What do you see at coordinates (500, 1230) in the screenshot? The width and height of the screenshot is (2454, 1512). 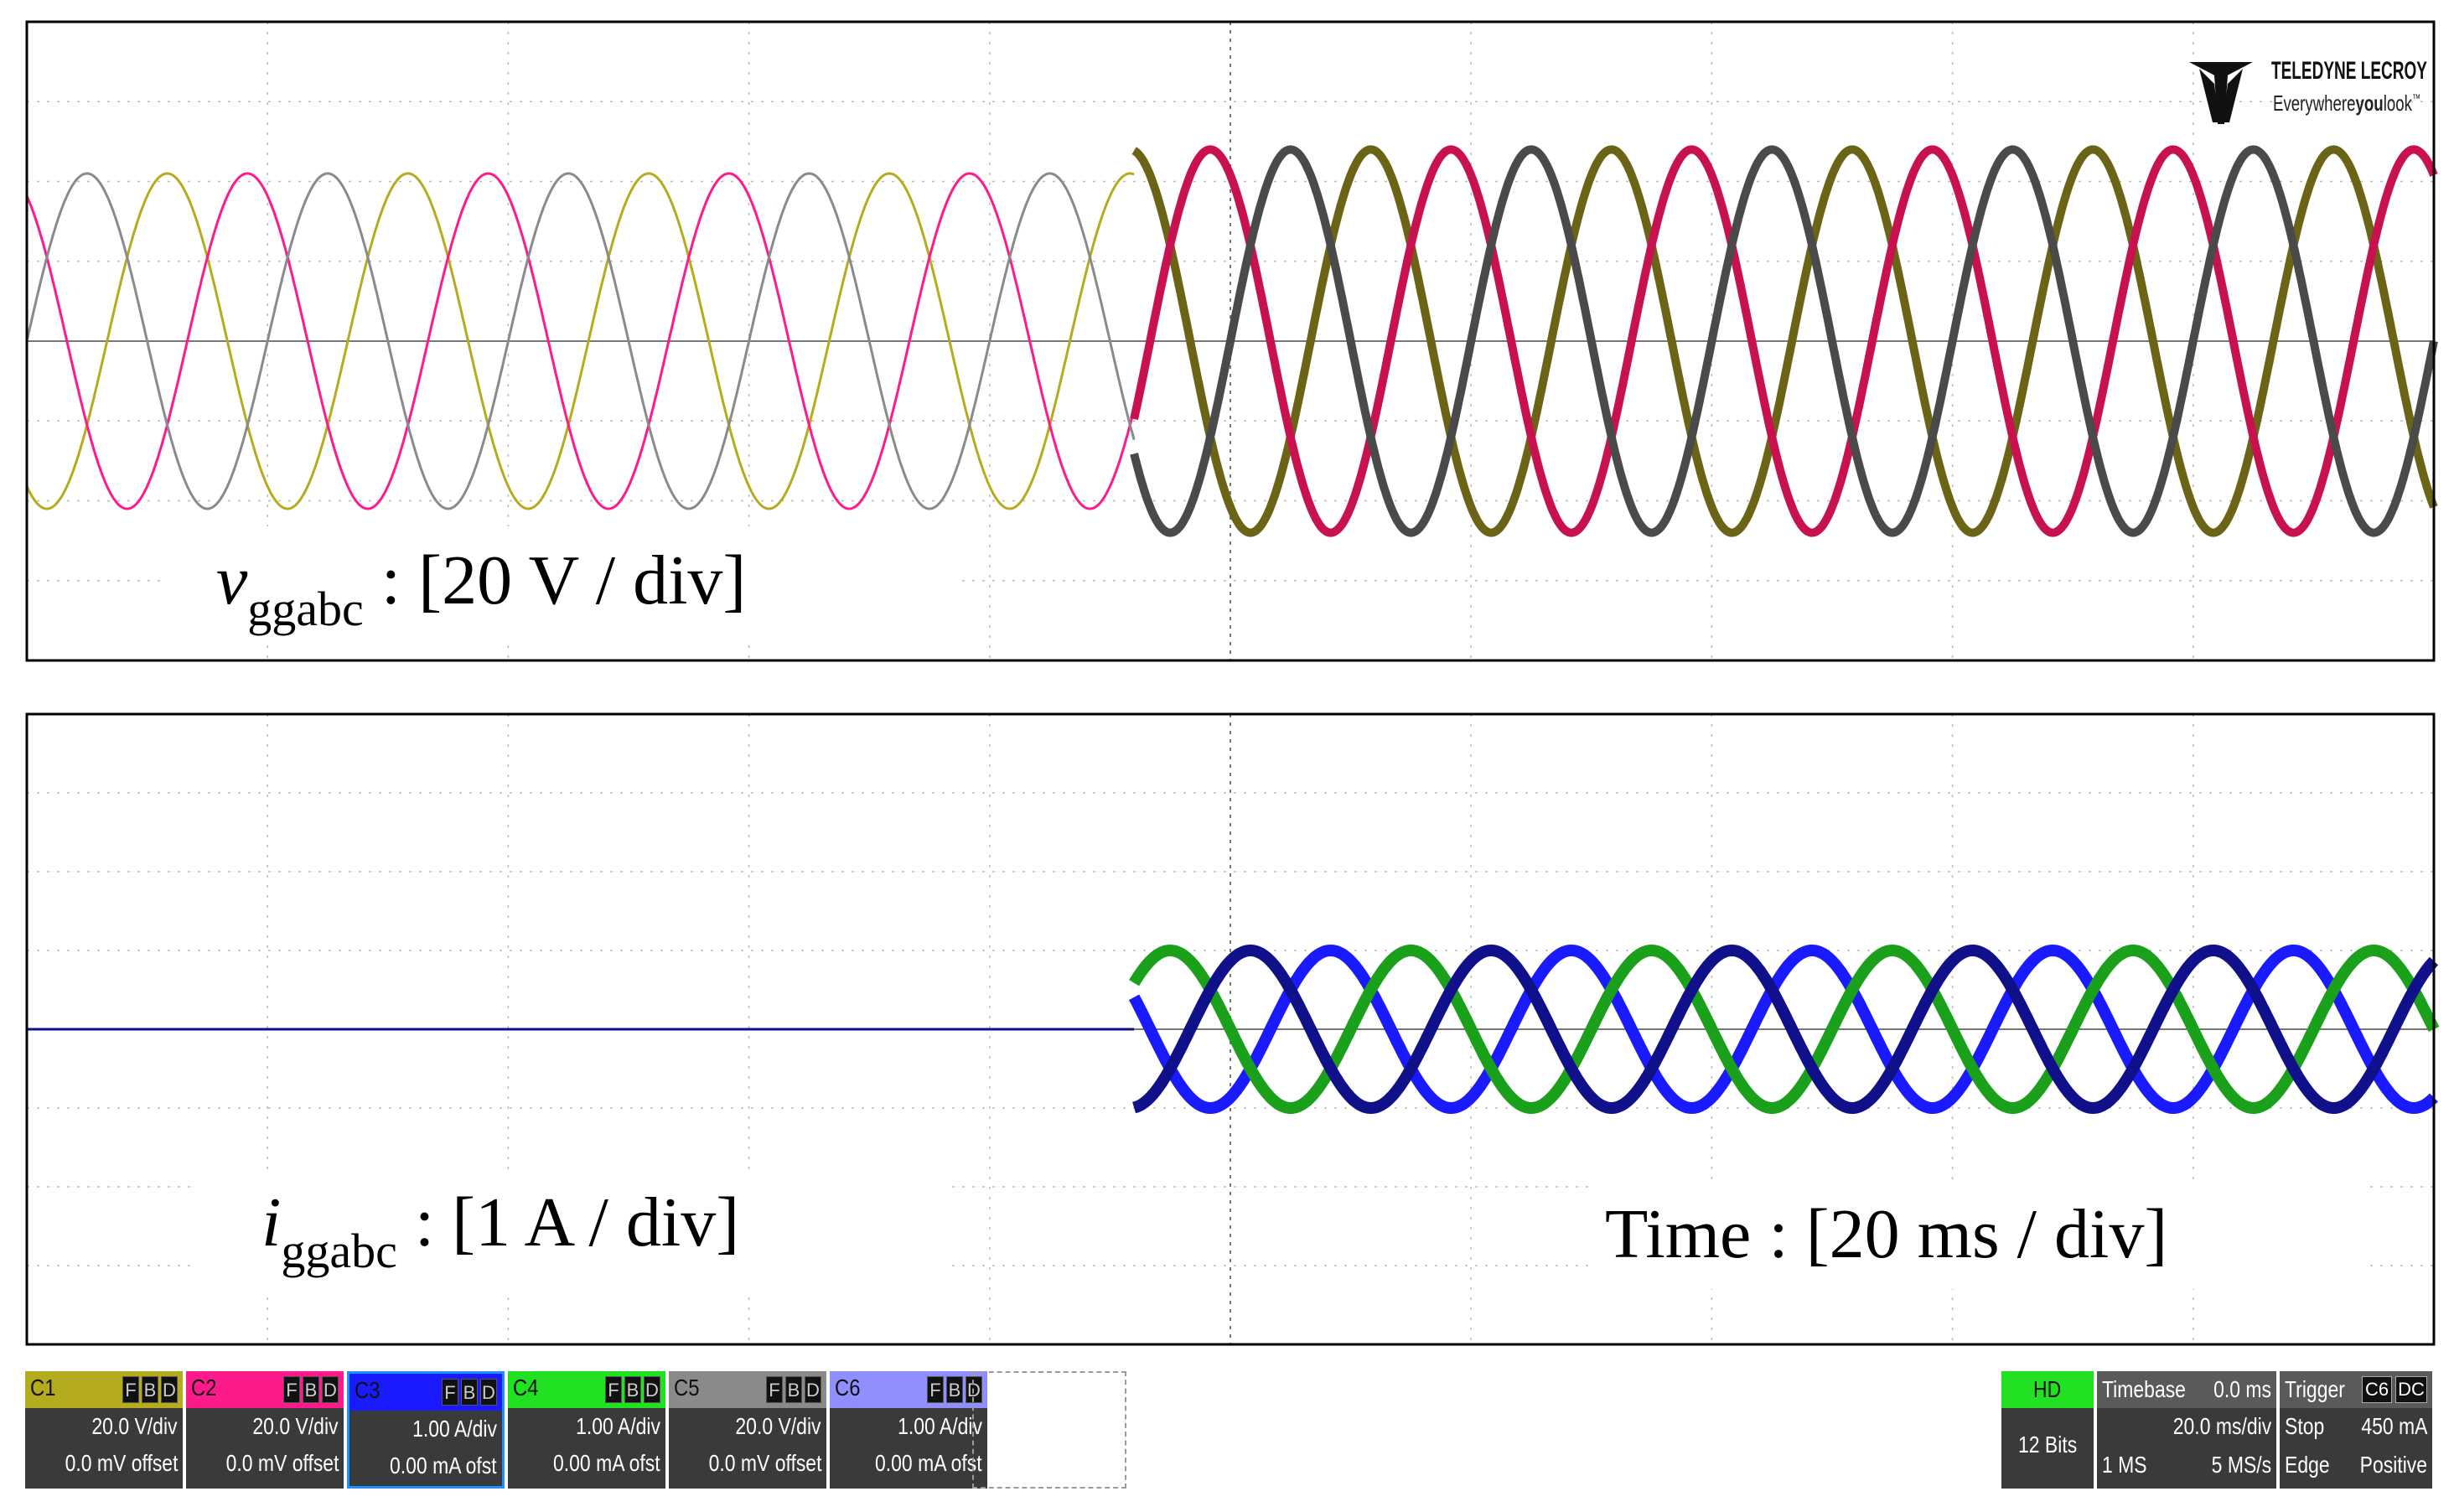 I see `current-scale-label: iggabc : [1 A / div]` at bounding box center [500, 1230].